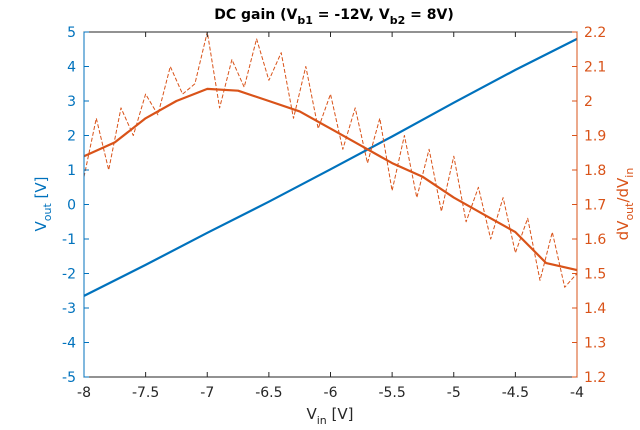  I want to click on y-left-tick-label: 5, so click(71, 33).